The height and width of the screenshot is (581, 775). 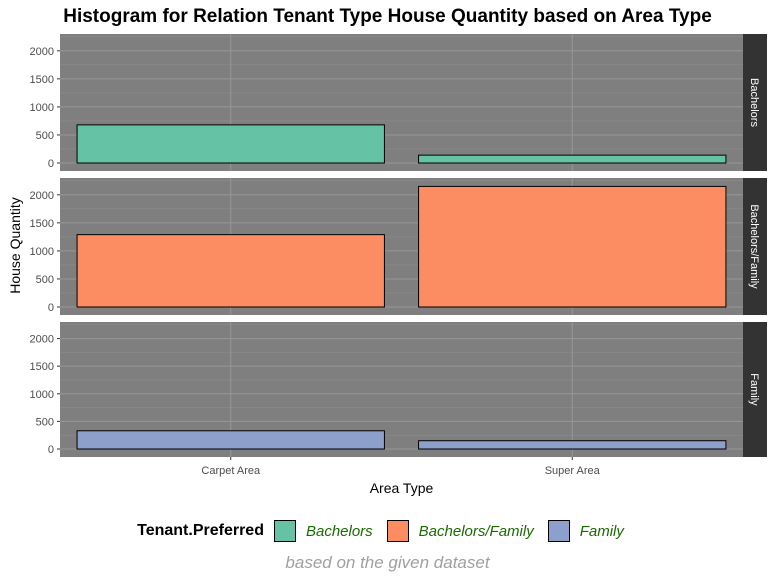 What do you see at coordinates (339, 531) in the screenshot?
I see `legend-label-bachelors: Bachelors` at bounding box center [339, 531].